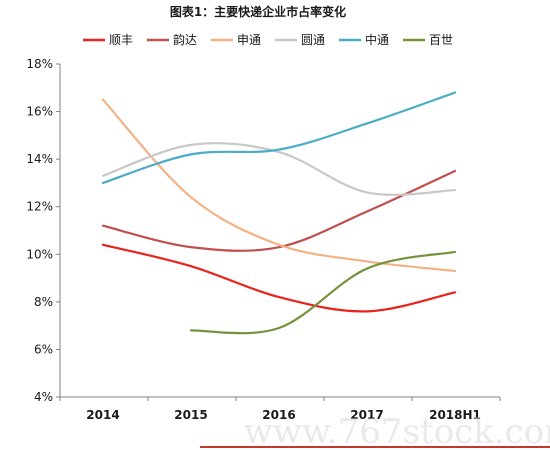 The image size is (550, 450). What do you see at coordinates (366, 415) in the screenshot?
I see `x-tick-label: 2017` at bounding box center [366, 415].